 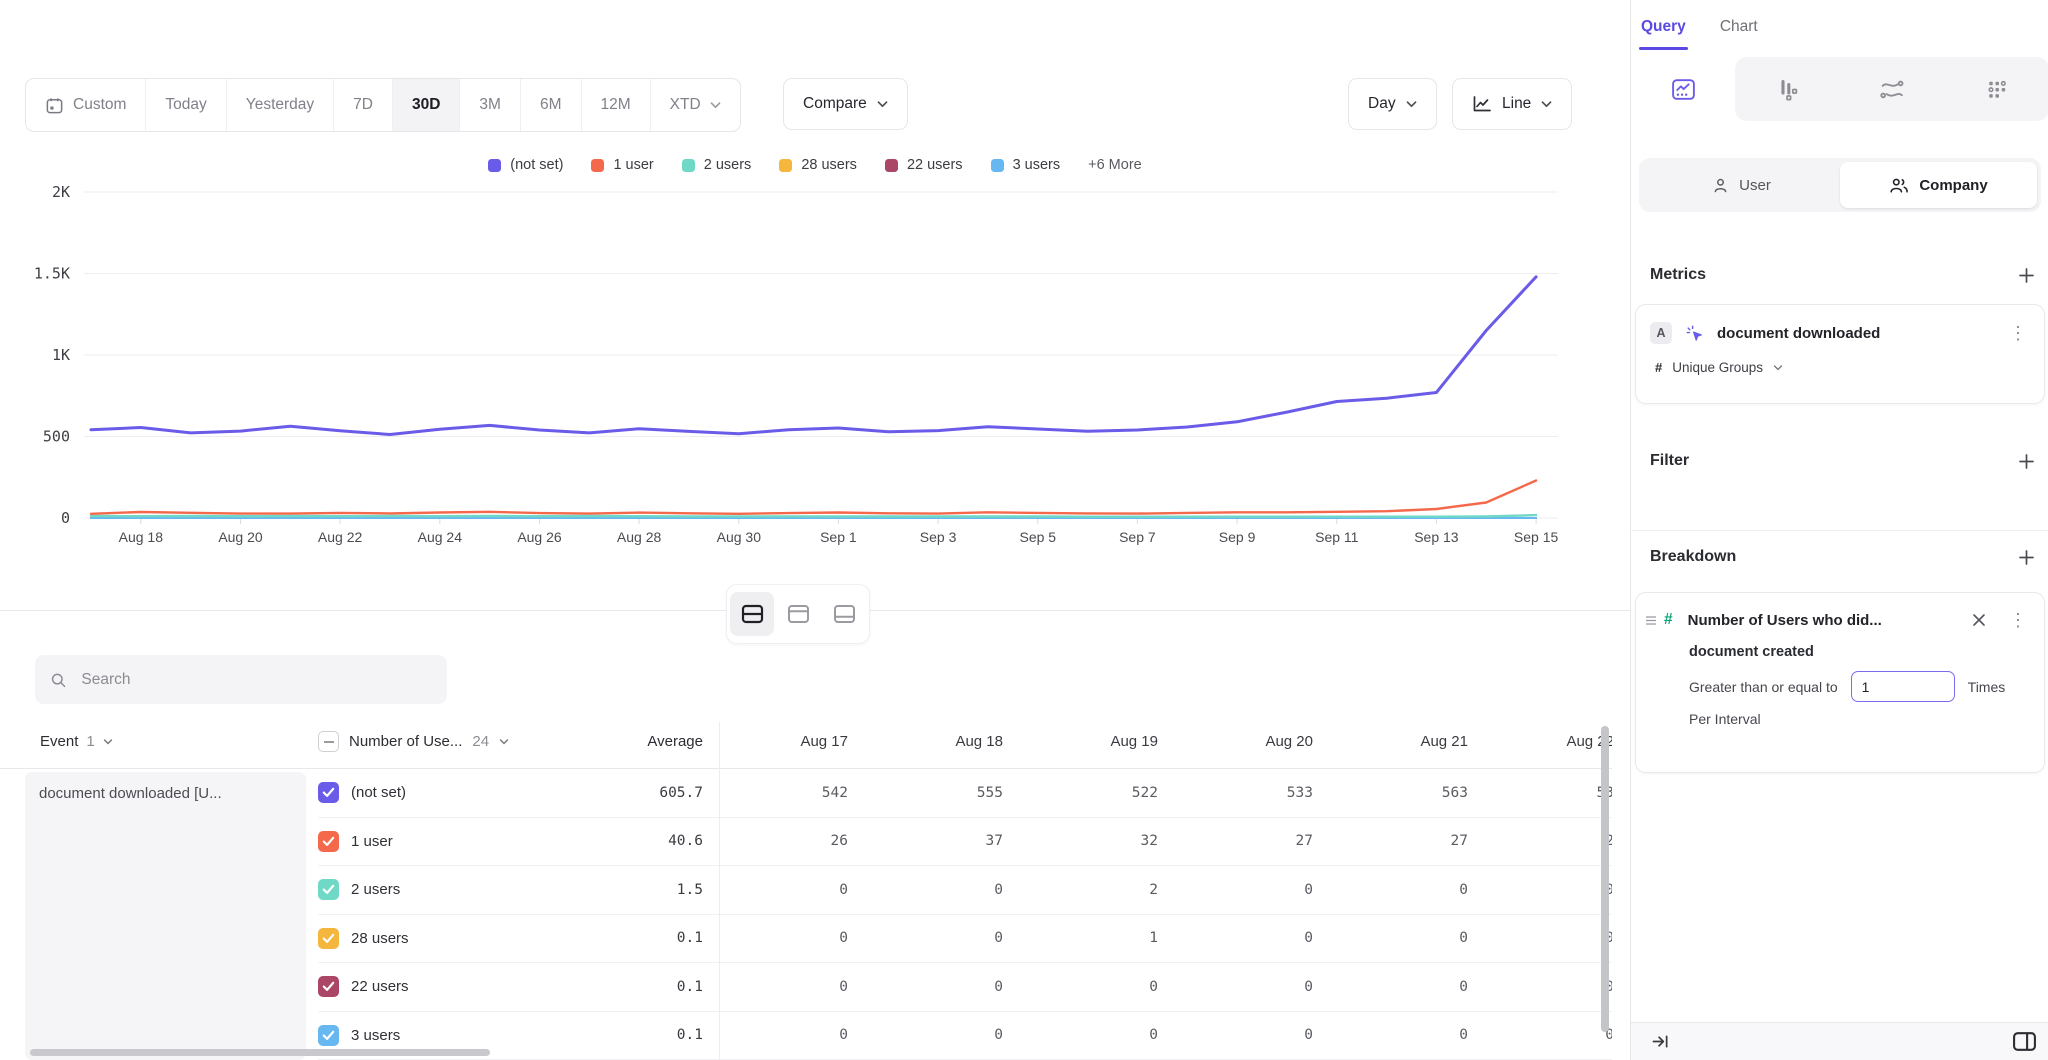 What do you see at coordinates (1670, 460) in the screenshot?
I see `filter-title: Filter` at bounding box center [1670, 460].